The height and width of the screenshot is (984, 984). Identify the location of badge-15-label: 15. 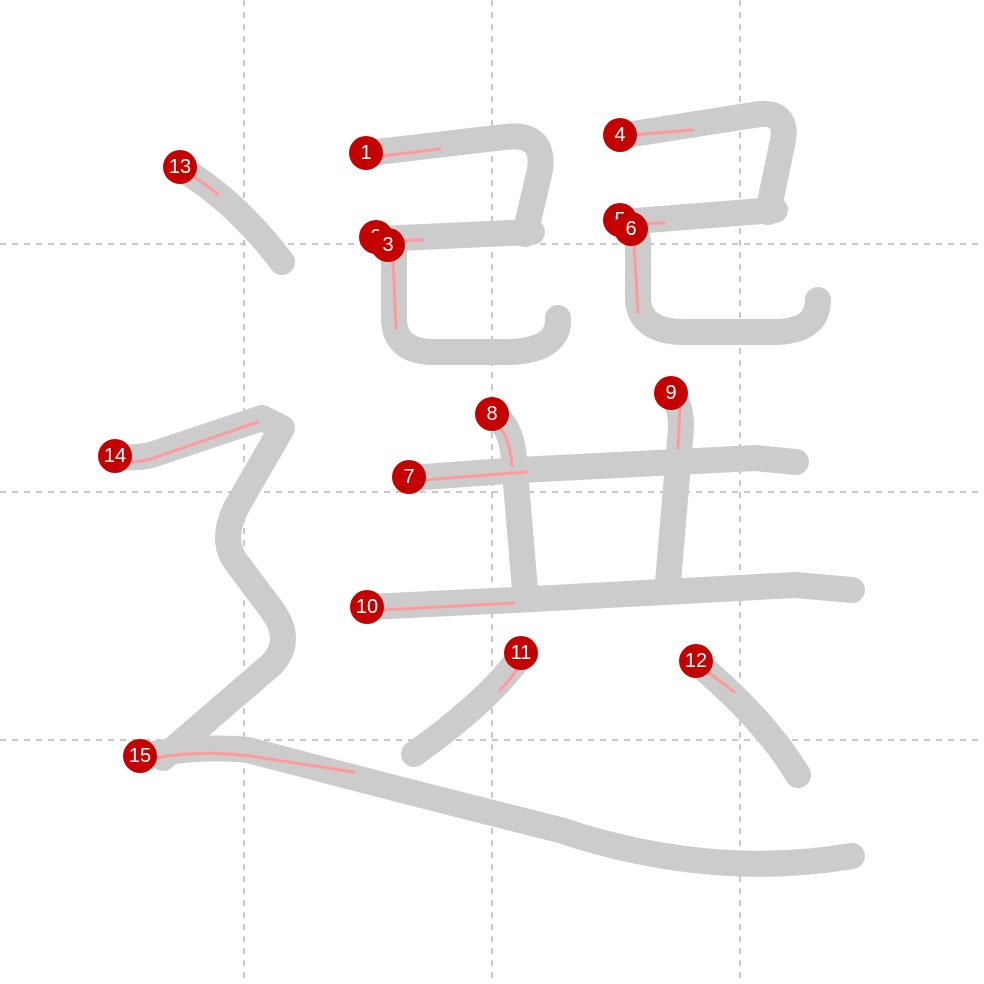
(140, 756).